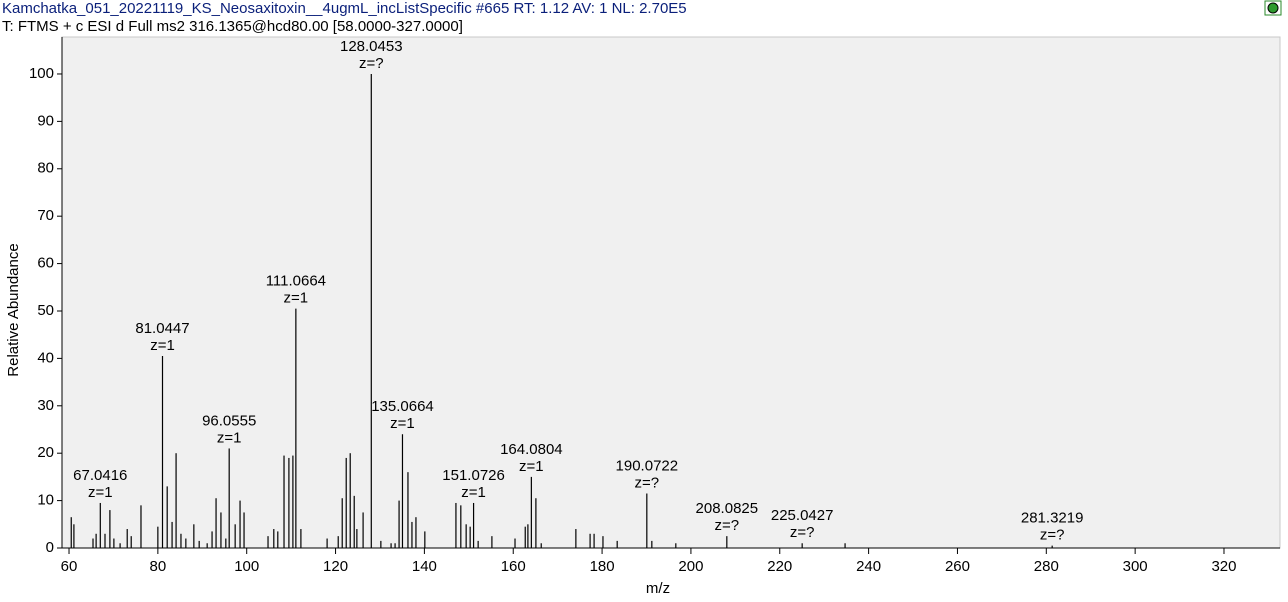  Describe the element at coordinates (1135, 566) in the screenshot. I see `x-tick-label: 300` at that location.